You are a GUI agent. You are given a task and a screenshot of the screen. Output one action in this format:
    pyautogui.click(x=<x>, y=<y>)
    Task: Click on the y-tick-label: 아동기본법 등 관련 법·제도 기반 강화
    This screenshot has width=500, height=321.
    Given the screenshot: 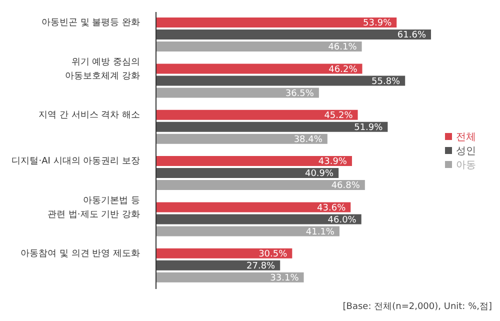 What is the action you would take?
    pyautogui.click(x=94, y=208)
    